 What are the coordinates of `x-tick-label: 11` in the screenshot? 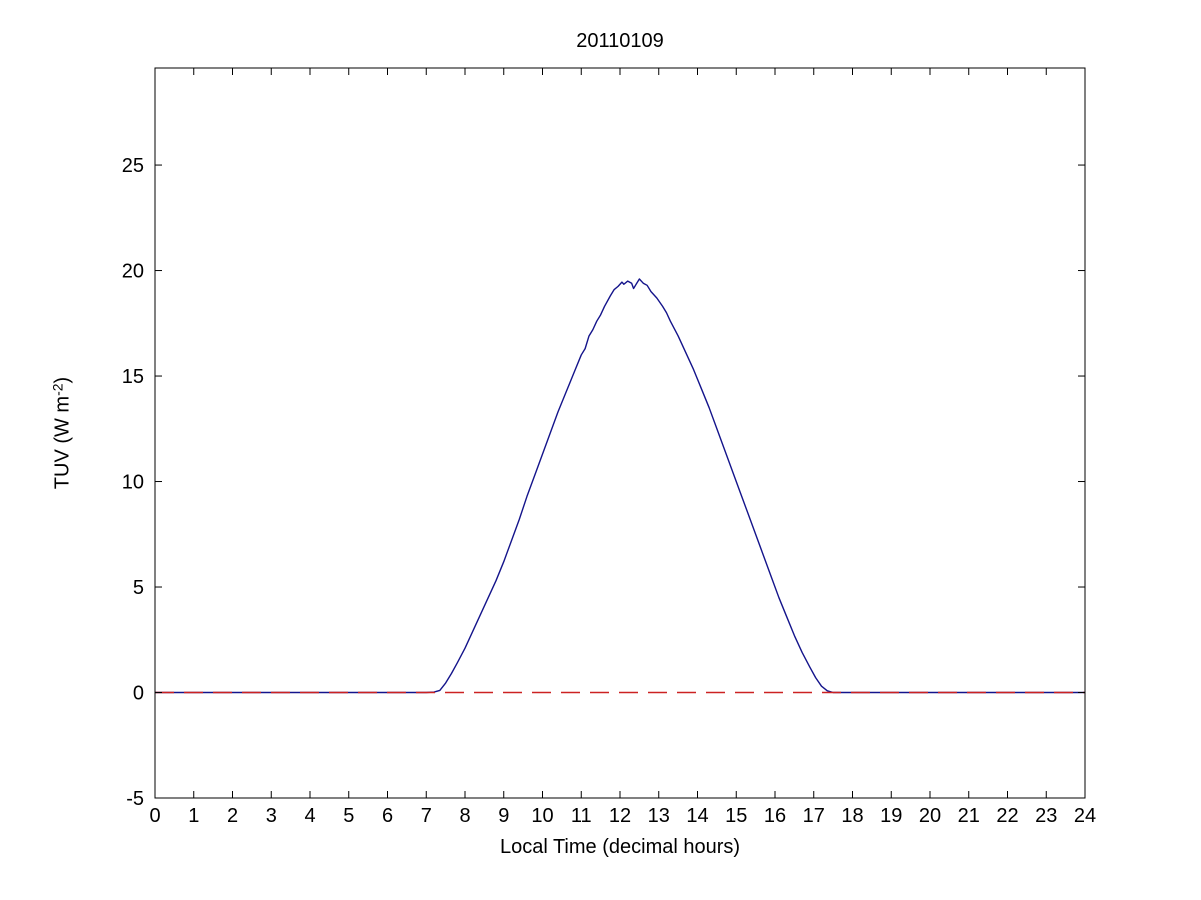 It's located at (581, 816).